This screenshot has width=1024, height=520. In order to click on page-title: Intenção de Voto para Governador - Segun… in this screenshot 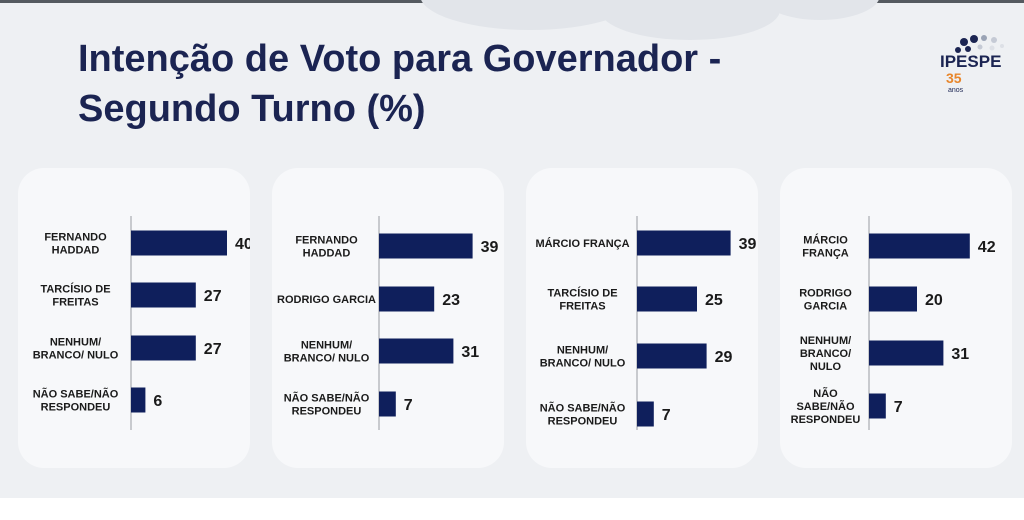, I will do `click(458, 84)`.